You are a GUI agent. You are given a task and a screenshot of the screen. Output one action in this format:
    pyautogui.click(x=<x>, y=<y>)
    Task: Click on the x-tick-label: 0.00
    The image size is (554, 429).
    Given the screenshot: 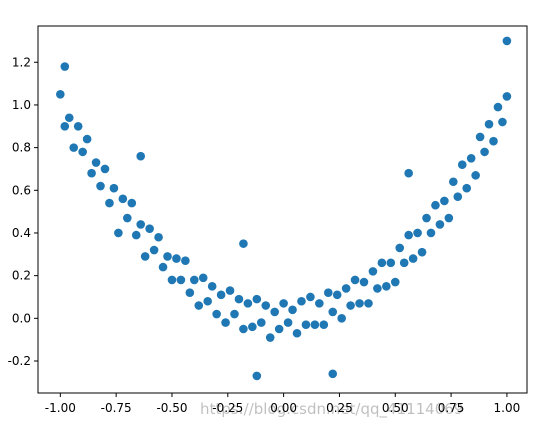 What is the action you would take?
    pyautogui.click(x=283, y=408)
    